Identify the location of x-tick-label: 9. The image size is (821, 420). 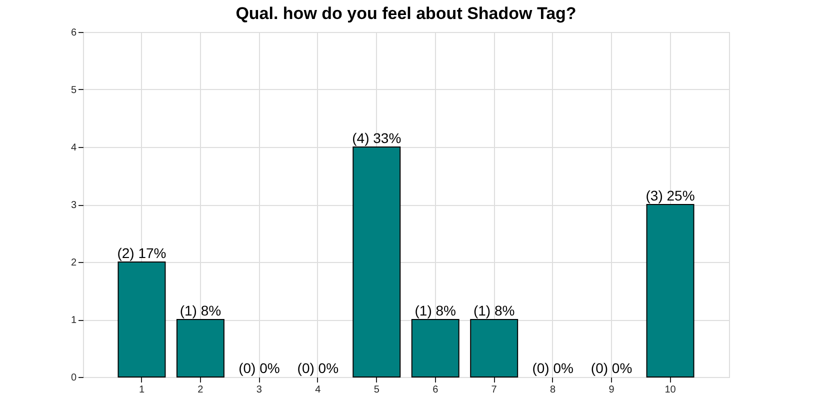
(611, 390).